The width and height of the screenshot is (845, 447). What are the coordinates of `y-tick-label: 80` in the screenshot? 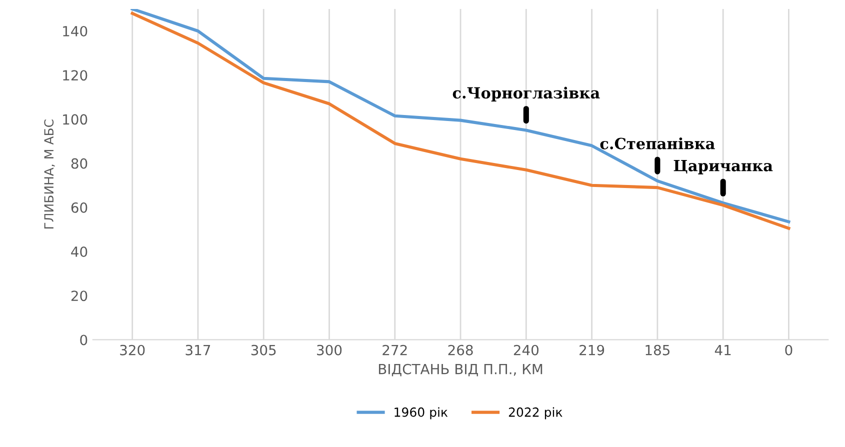 It's located at (79, 163).